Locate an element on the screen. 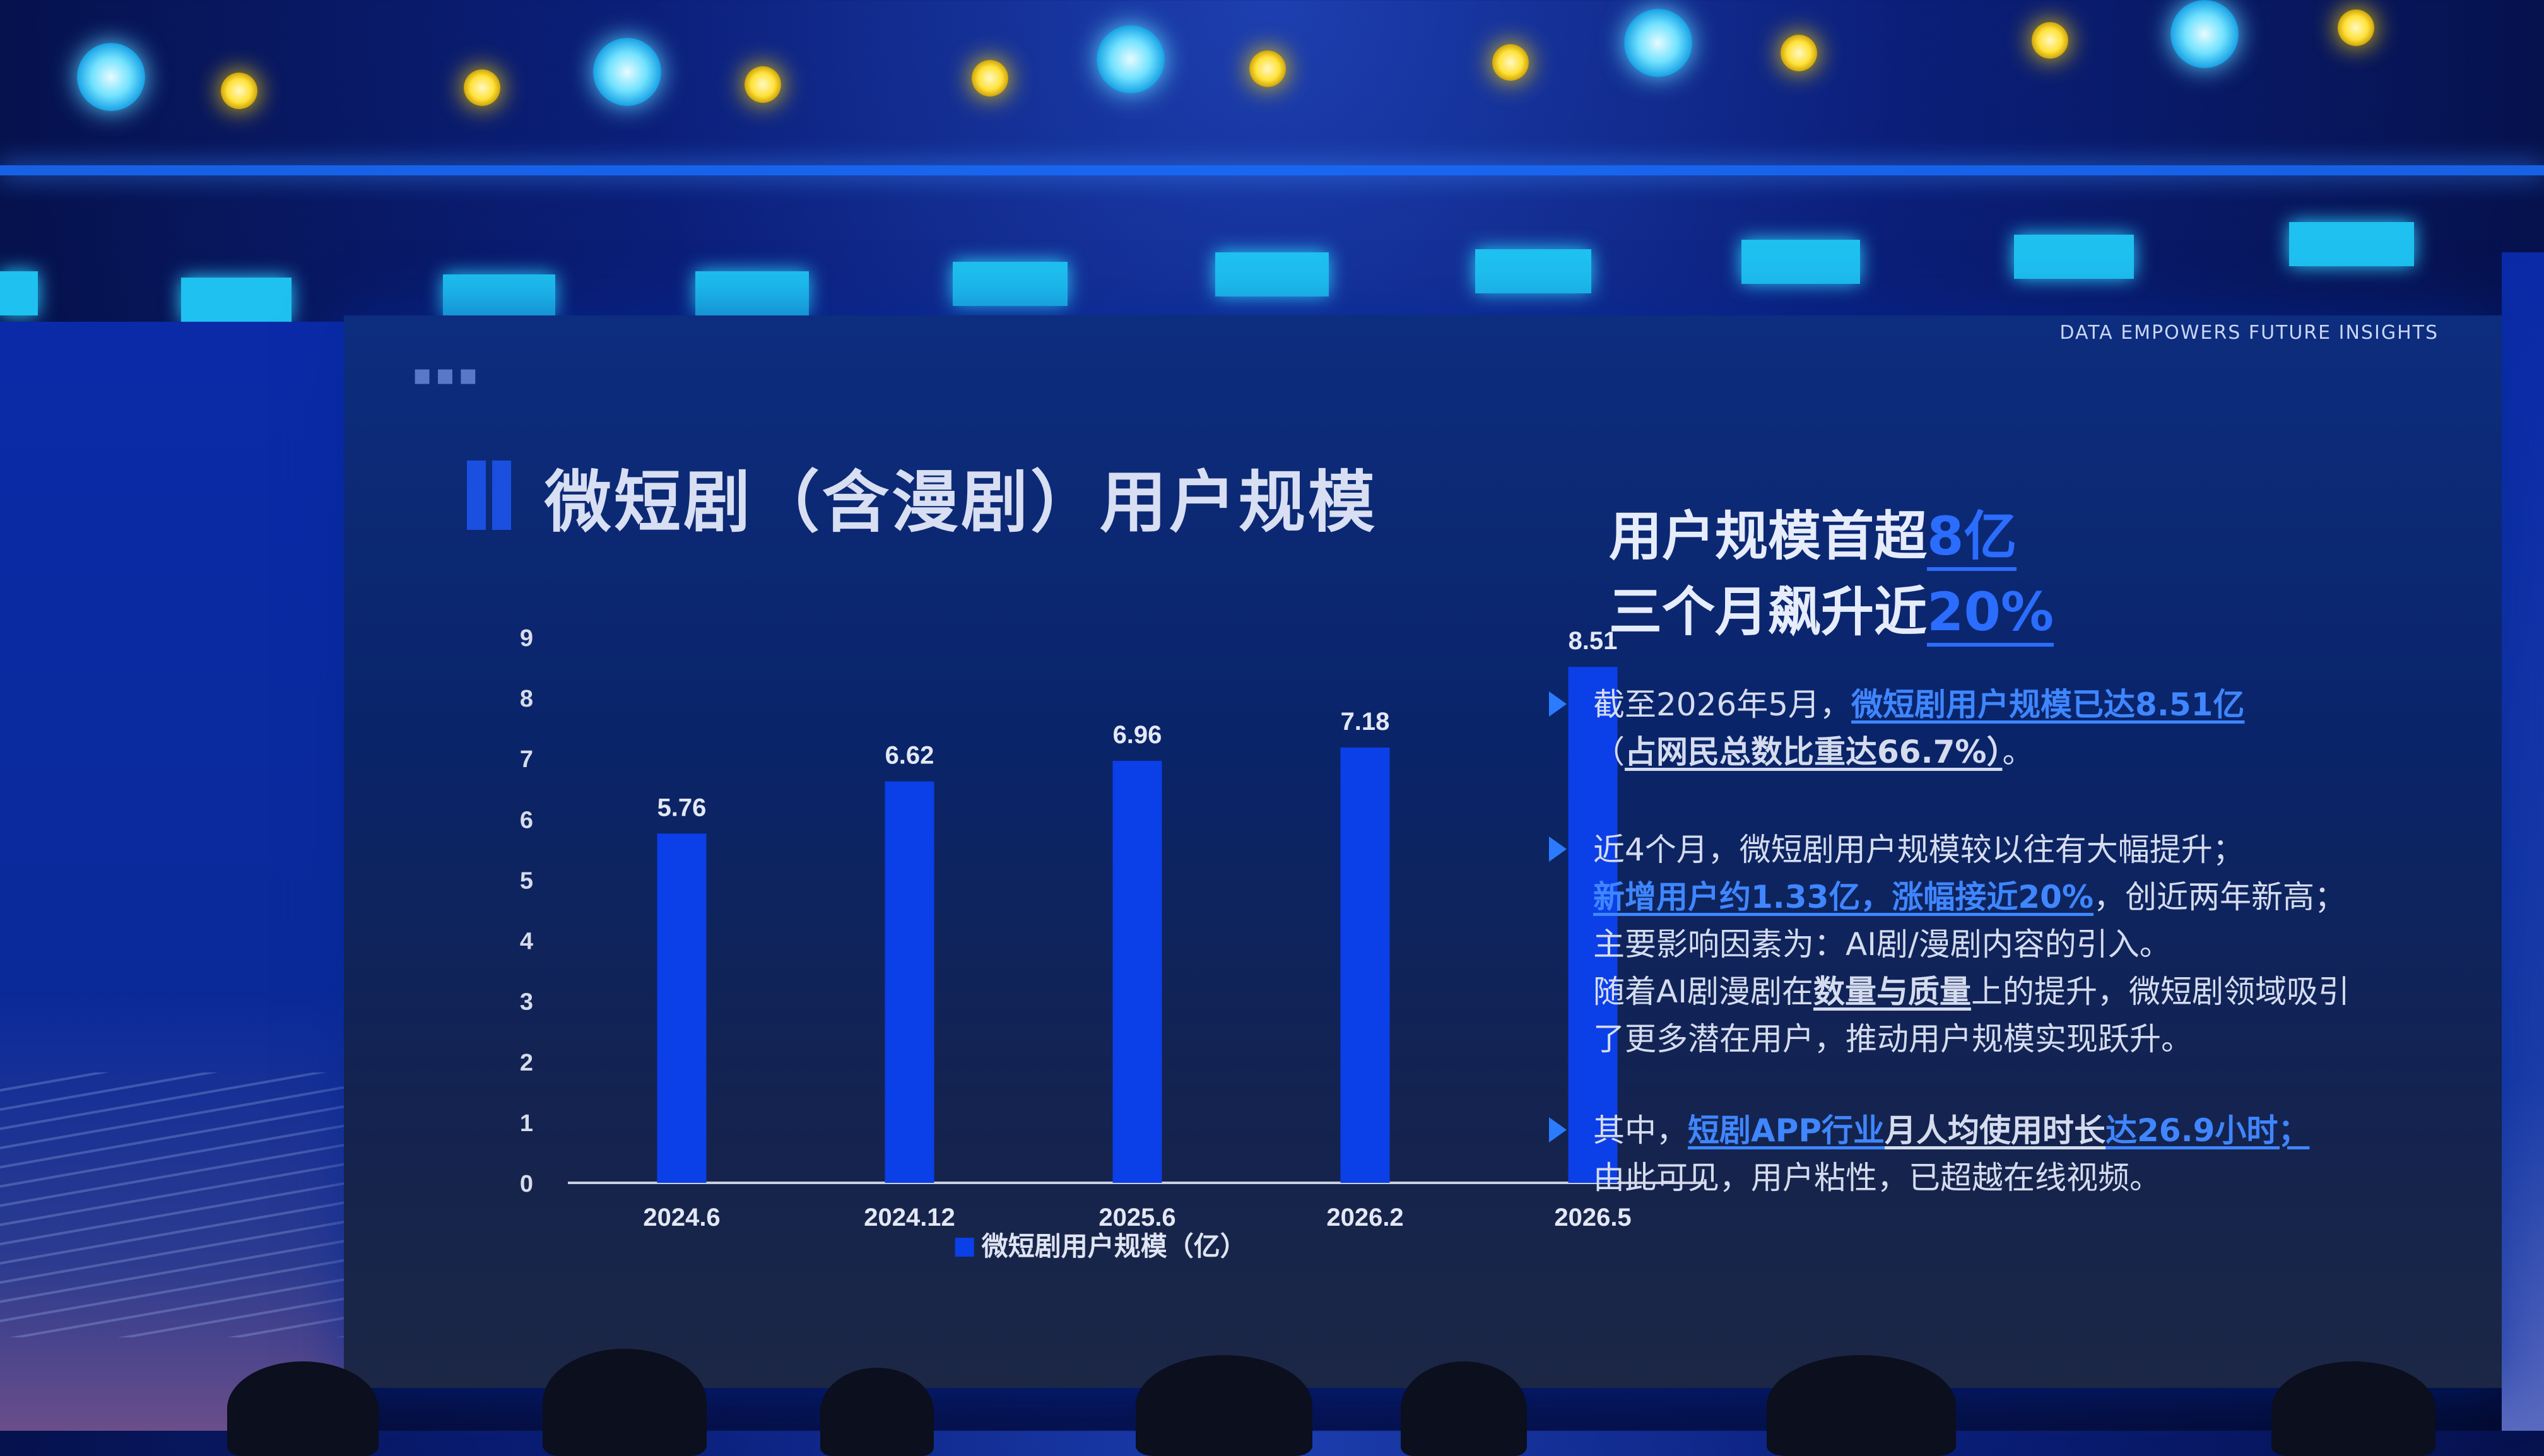 This screenshot has width=2544, height=1456. bullet-2-line-2-end: ，创近两年新高； is located at coordinates (2220, 897).